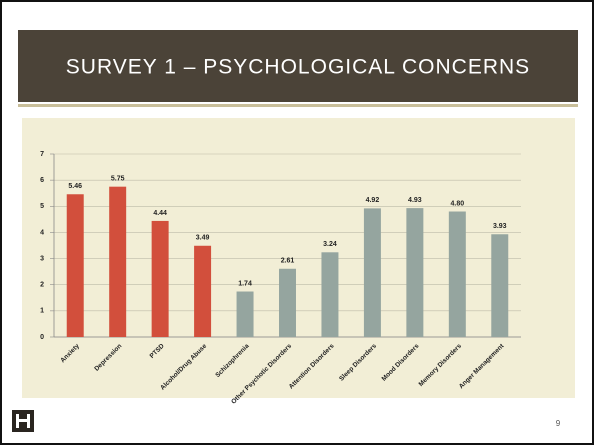 Image resolution: width=594 pixels, height=445 pixels. Describe the element at coordinates (42, 154) in the screenshot. I see `y-tick-label: 7` at that location.